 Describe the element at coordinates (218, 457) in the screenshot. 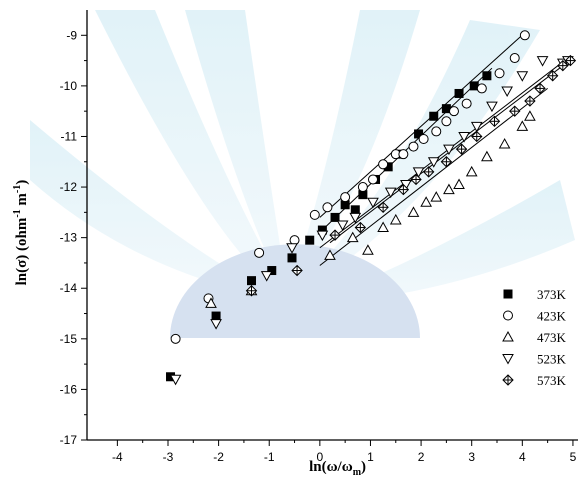

I see `x-tick-label: -2` at that location.